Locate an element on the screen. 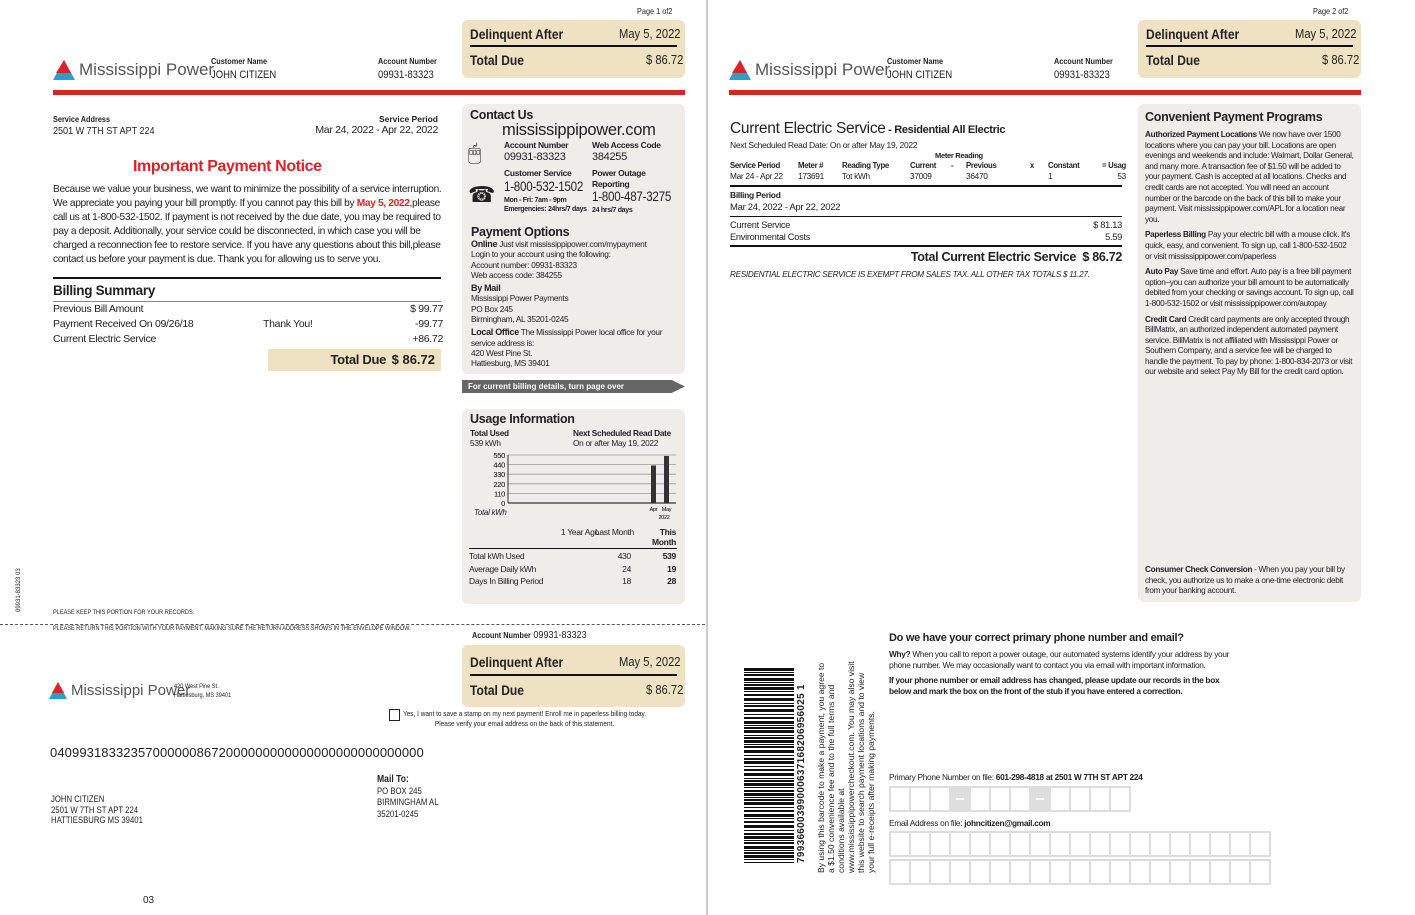 The height and width of the screenshot is (915, 1415). stub-account: 09931-83323 is located at coordinates (560, 635).